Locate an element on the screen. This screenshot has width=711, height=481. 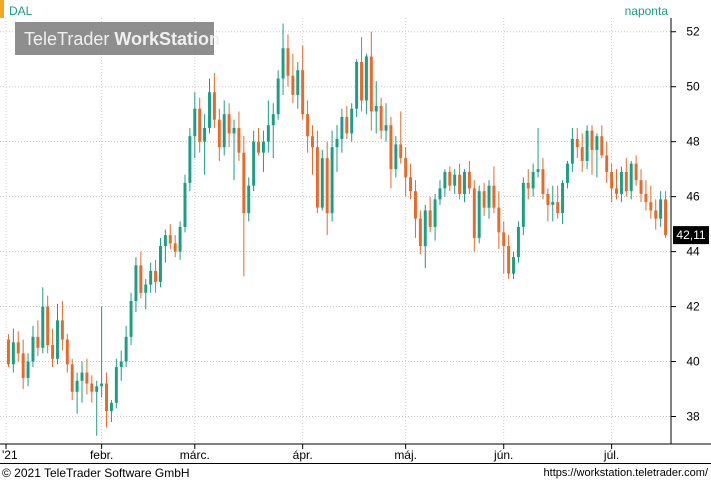
x-tick-label: márc. is located at coordinates (195, 455).